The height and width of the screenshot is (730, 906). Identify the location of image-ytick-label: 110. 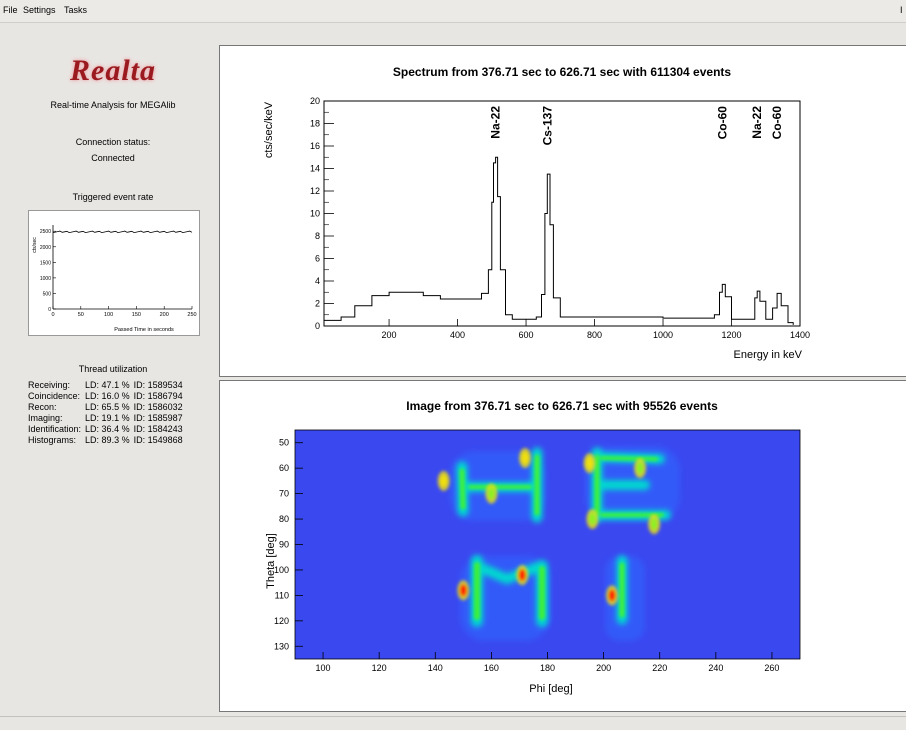
(282, 595).